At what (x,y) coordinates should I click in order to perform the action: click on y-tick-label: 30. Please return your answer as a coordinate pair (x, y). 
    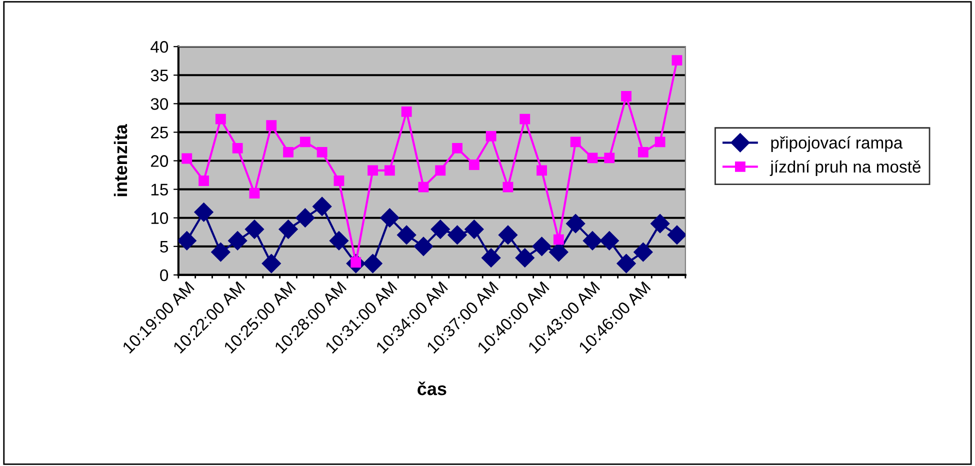
    Looking at the image, I should click on (159, 104).